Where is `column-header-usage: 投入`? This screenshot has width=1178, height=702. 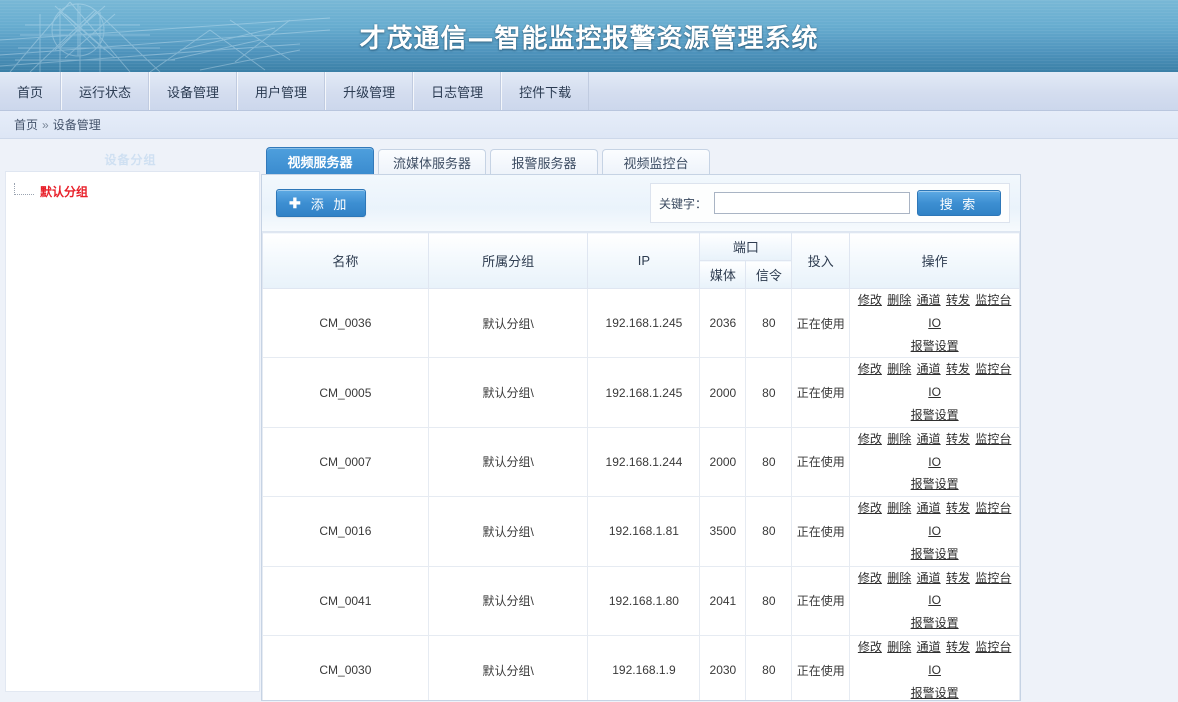 column-header-usage: 投入 is located at coordinates (821, 260).